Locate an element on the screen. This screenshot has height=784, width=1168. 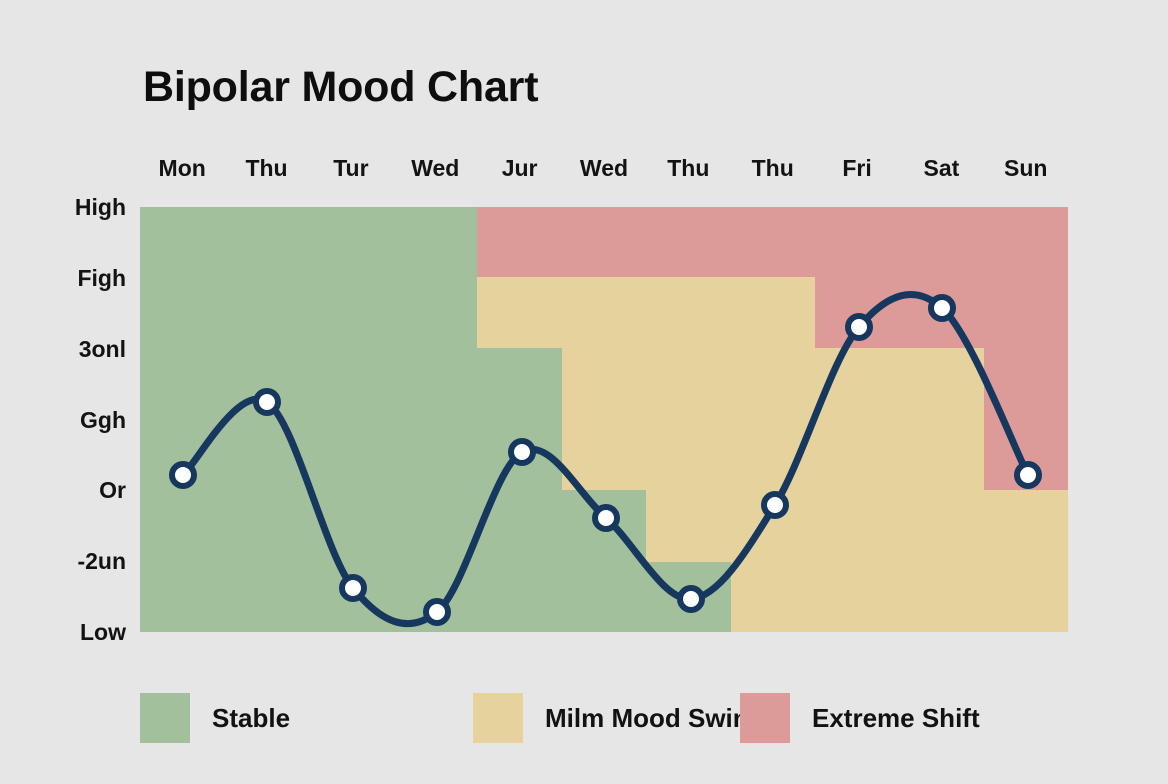
legend-item: Extreme Shift is located at coordinates (860, 718).